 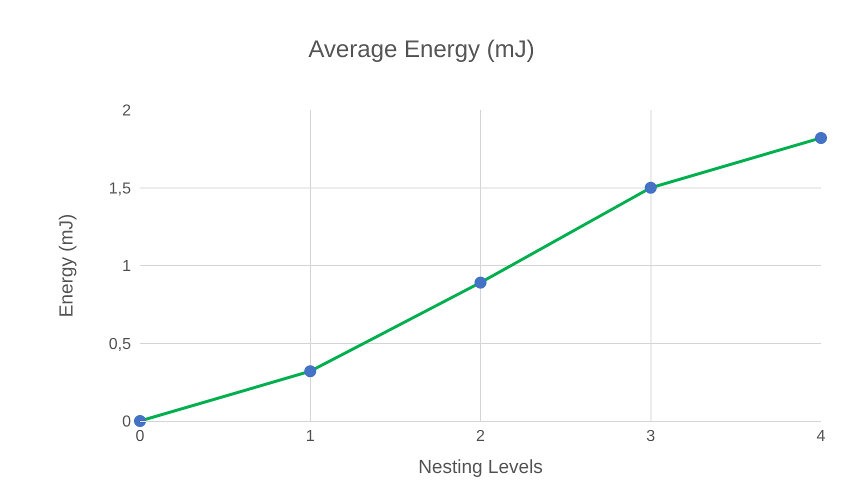 I want to click on y-axis-title: Energy (mJ), so click(x=67, y=266).